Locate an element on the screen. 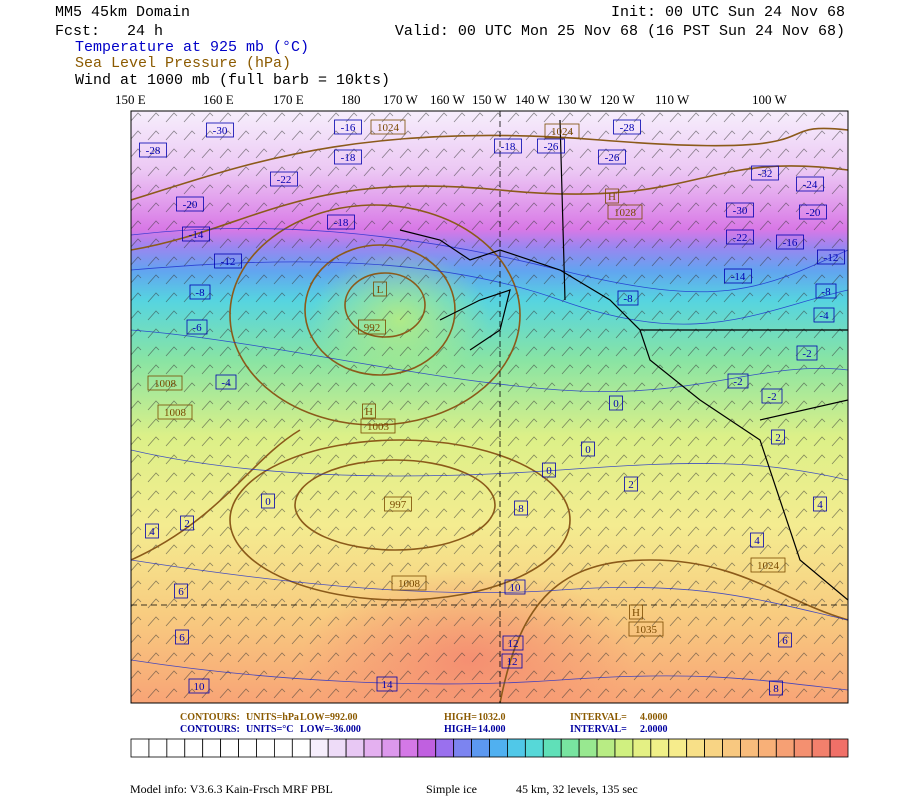 This screenshot has width=900, height=800. temperature-label: -2 is located at coordinates (737, 382).